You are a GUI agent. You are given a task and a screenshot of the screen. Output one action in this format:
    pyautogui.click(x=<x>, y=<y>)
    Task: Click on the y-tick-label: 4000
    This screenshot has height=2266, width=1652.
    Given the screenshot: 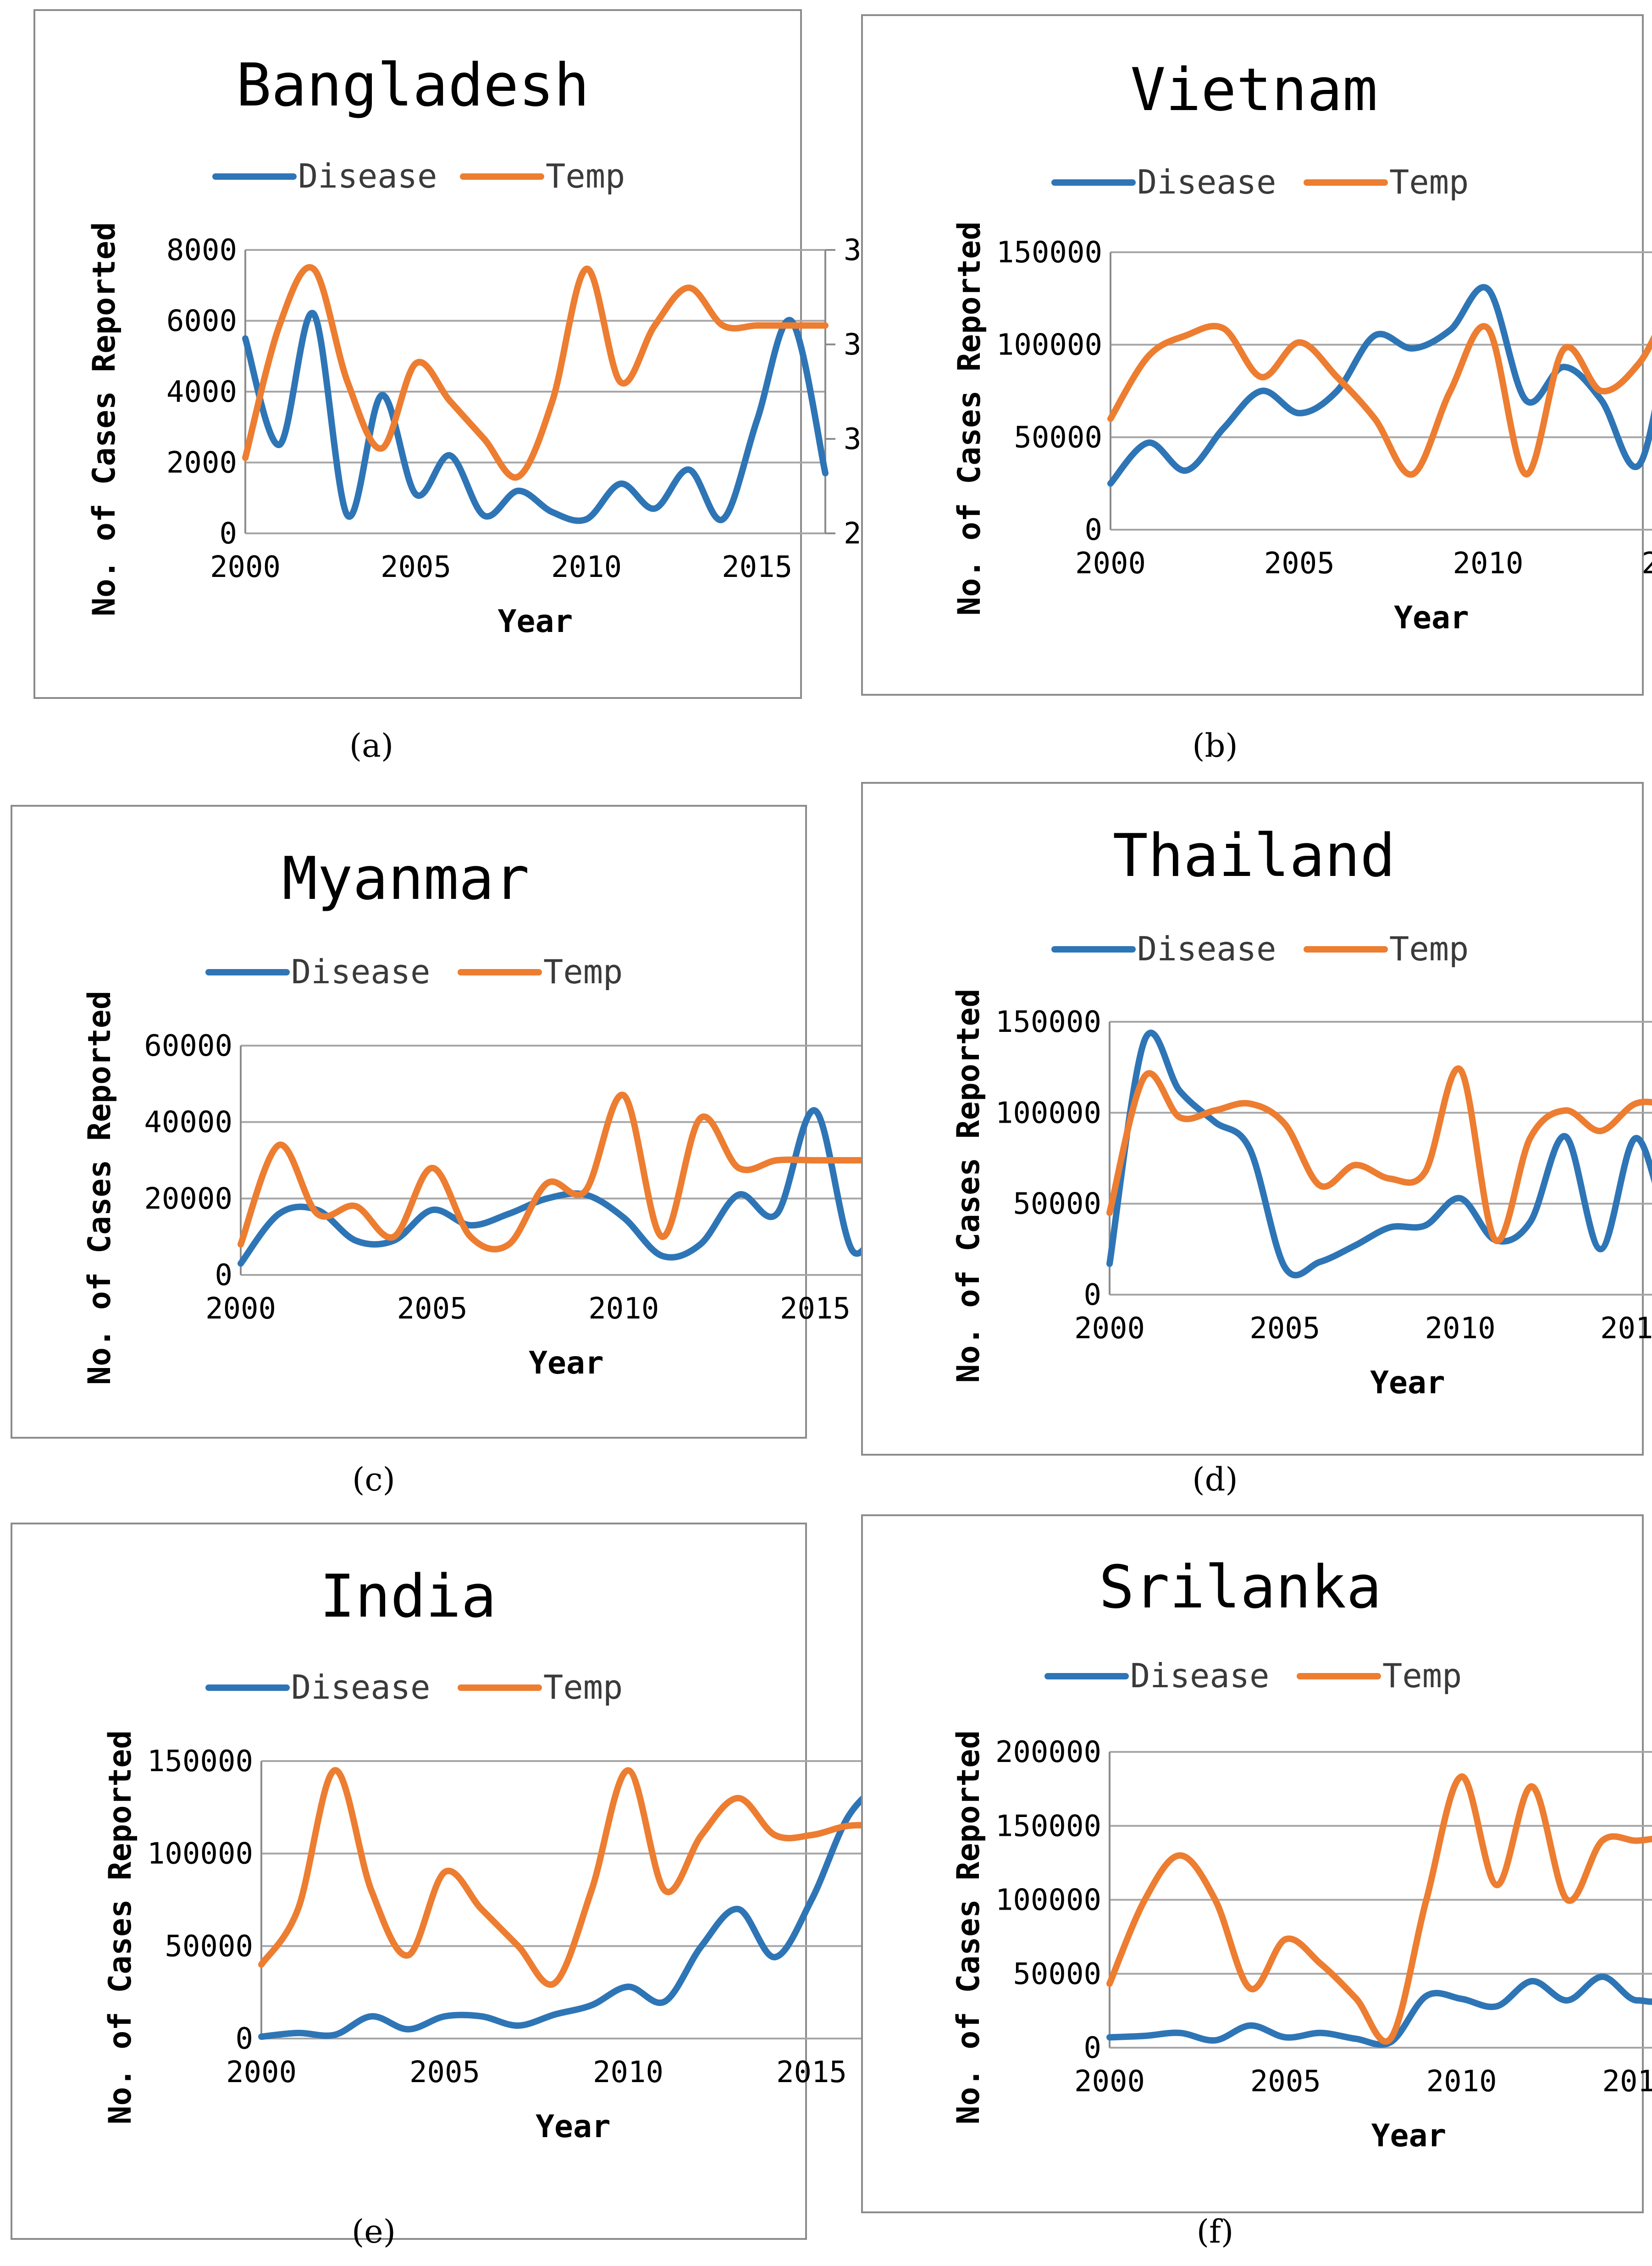 What is the action you would take?
    pyautogui.click(x=201, y=392)
    